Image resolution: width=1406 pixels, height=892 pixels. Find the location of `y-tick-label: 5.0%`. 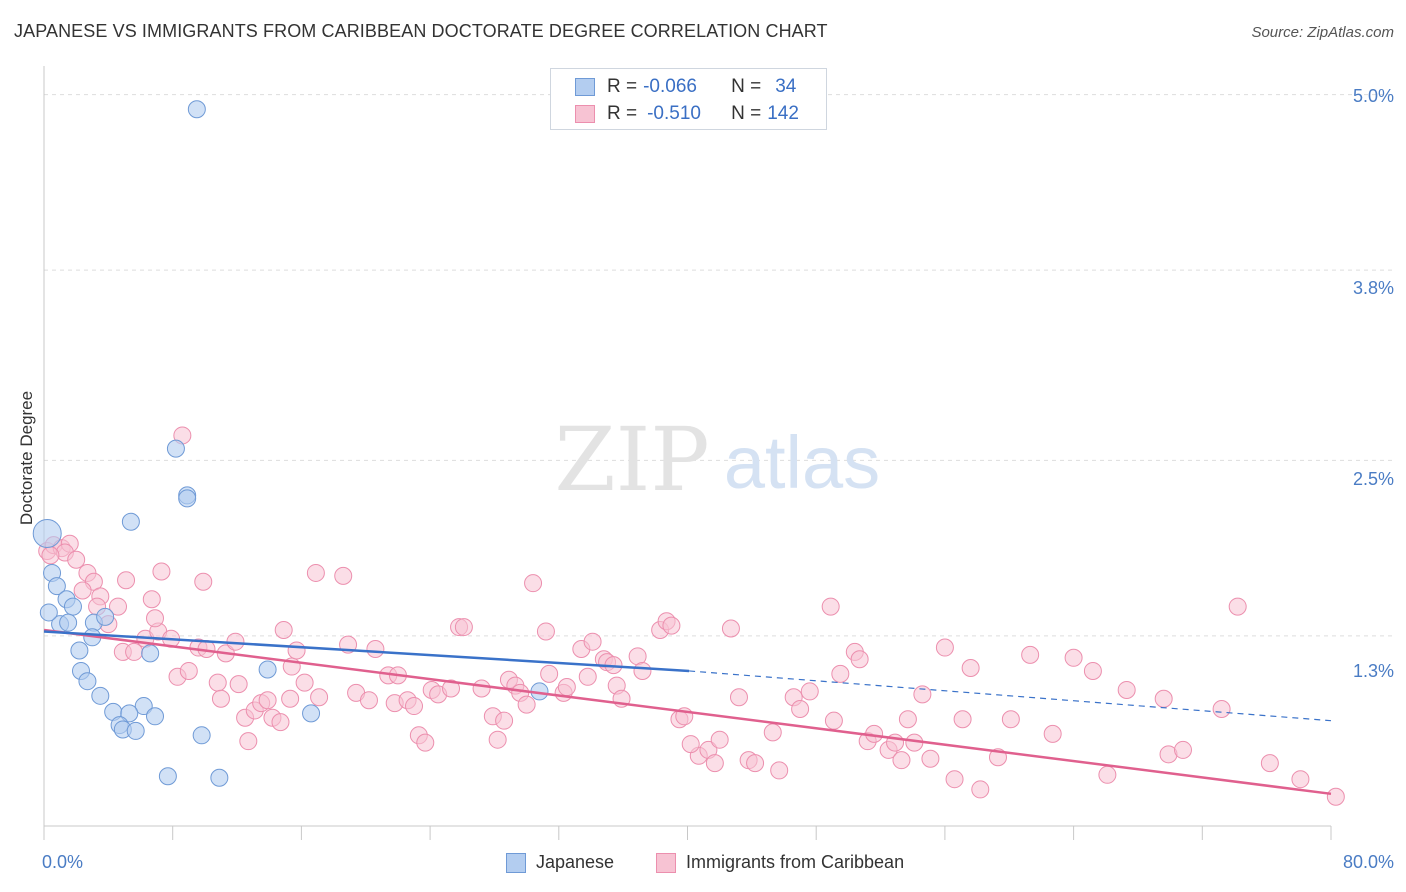

y-tick-label: 5.0% is located at coordinates (1373, 96).